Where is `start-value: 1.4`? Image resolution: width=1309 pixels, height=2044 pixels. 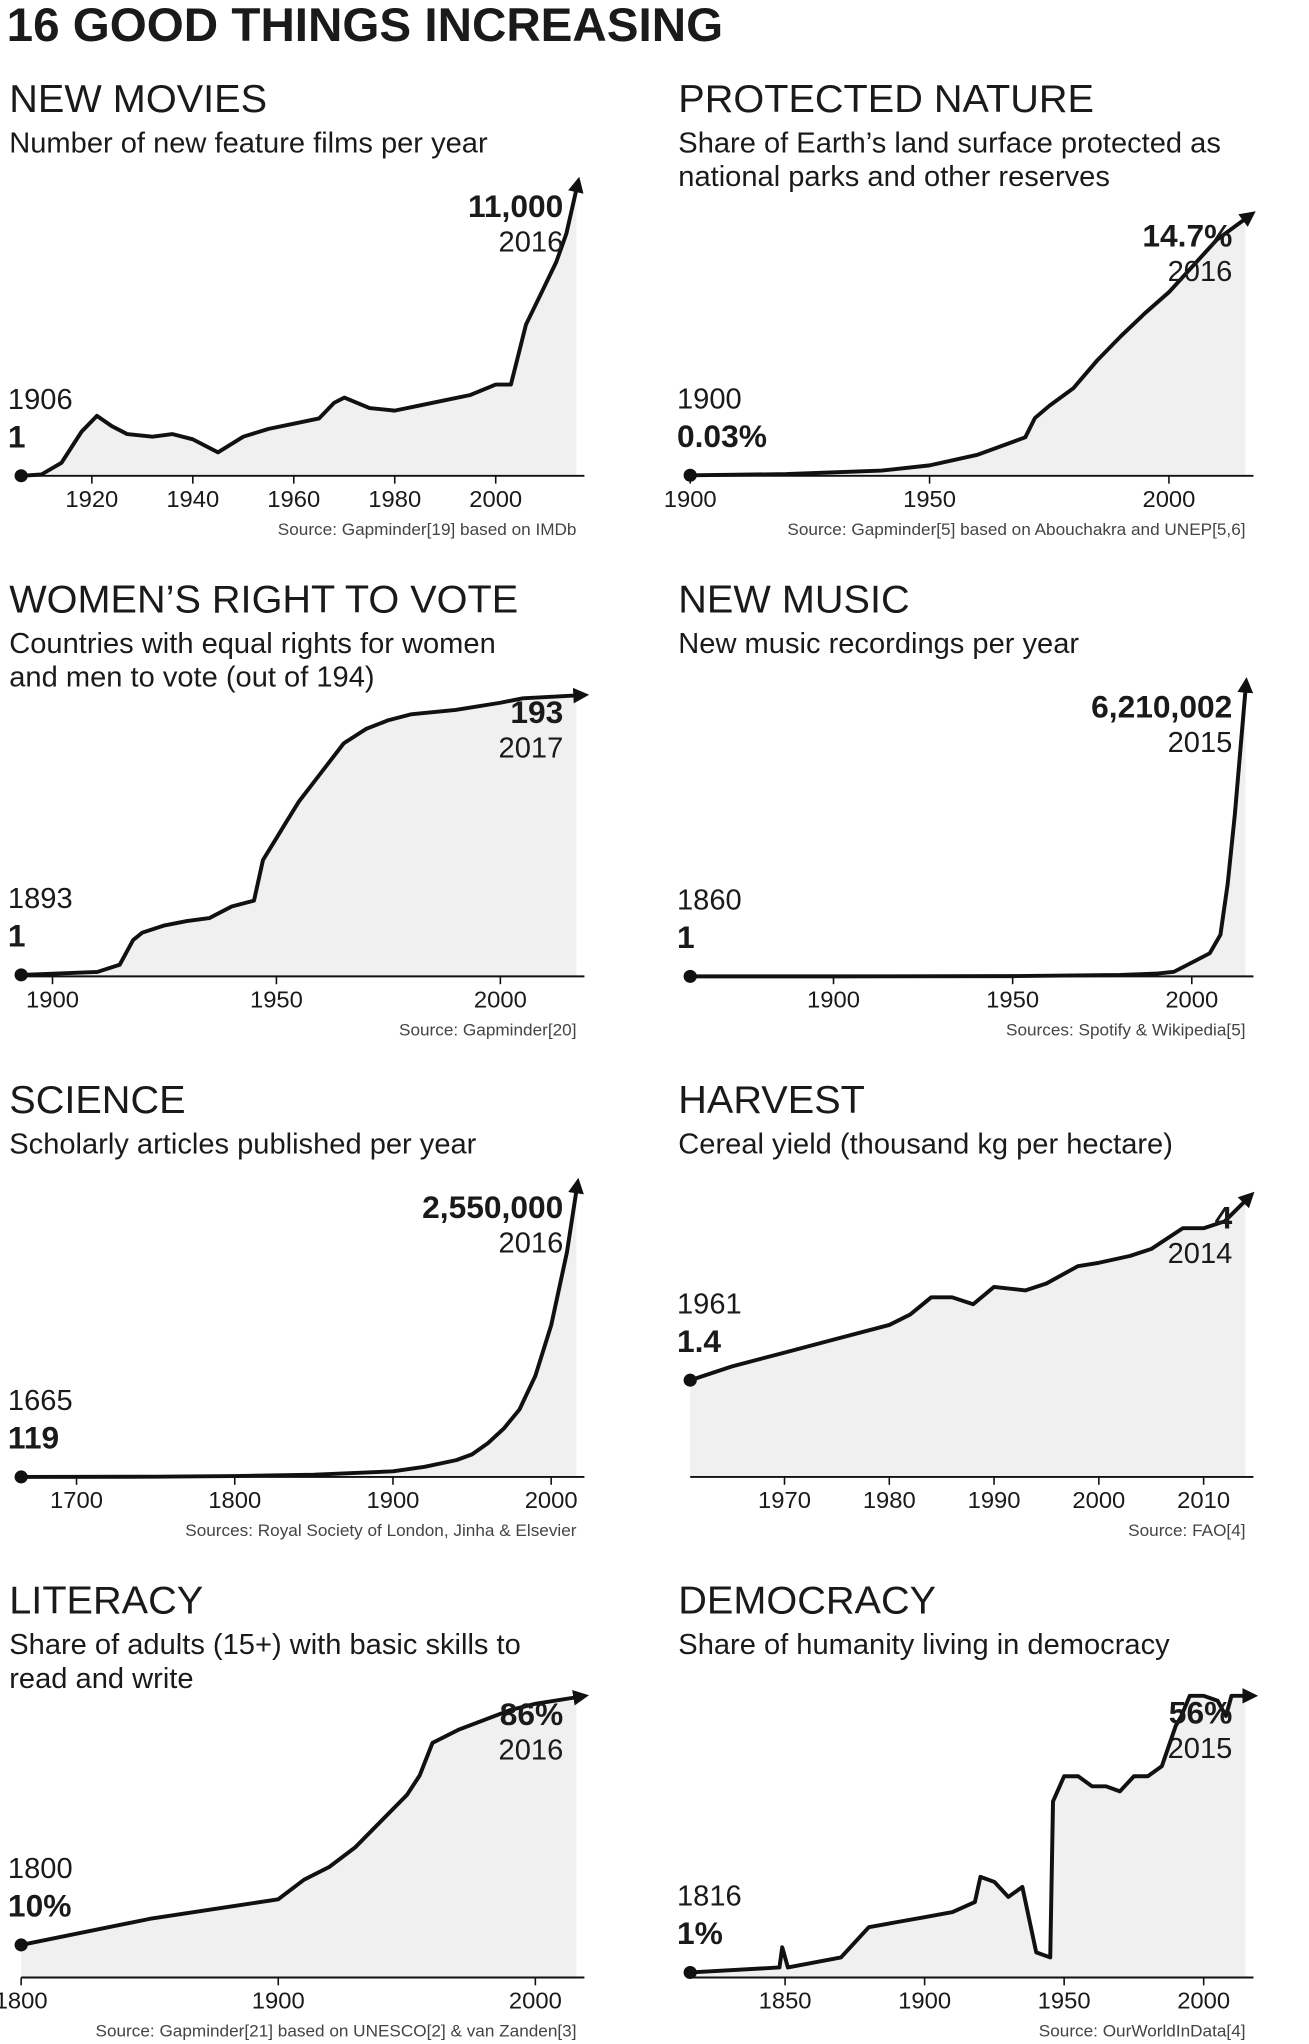
start-value: 1.4 is located at coordinates (699, 1341).